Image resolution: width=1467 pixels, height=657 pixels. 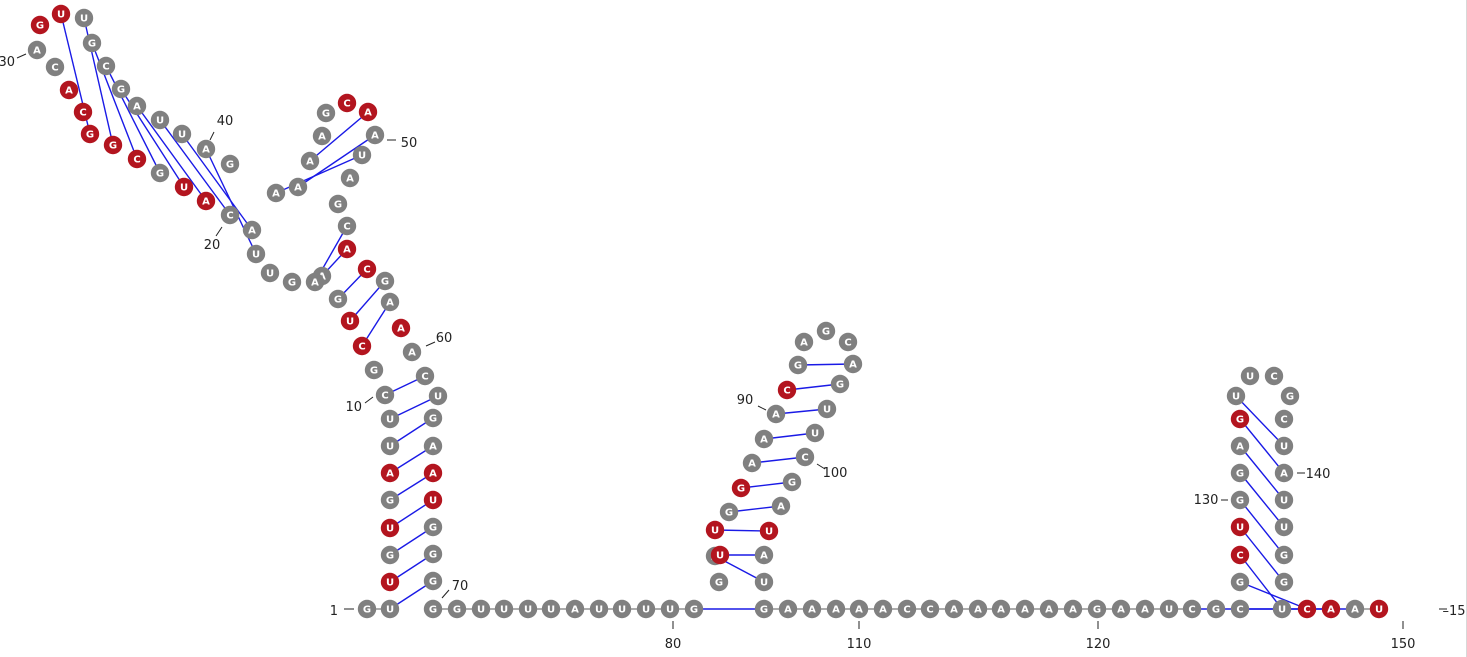 I want to click on position-number: 110, so click(x=859, y=644).